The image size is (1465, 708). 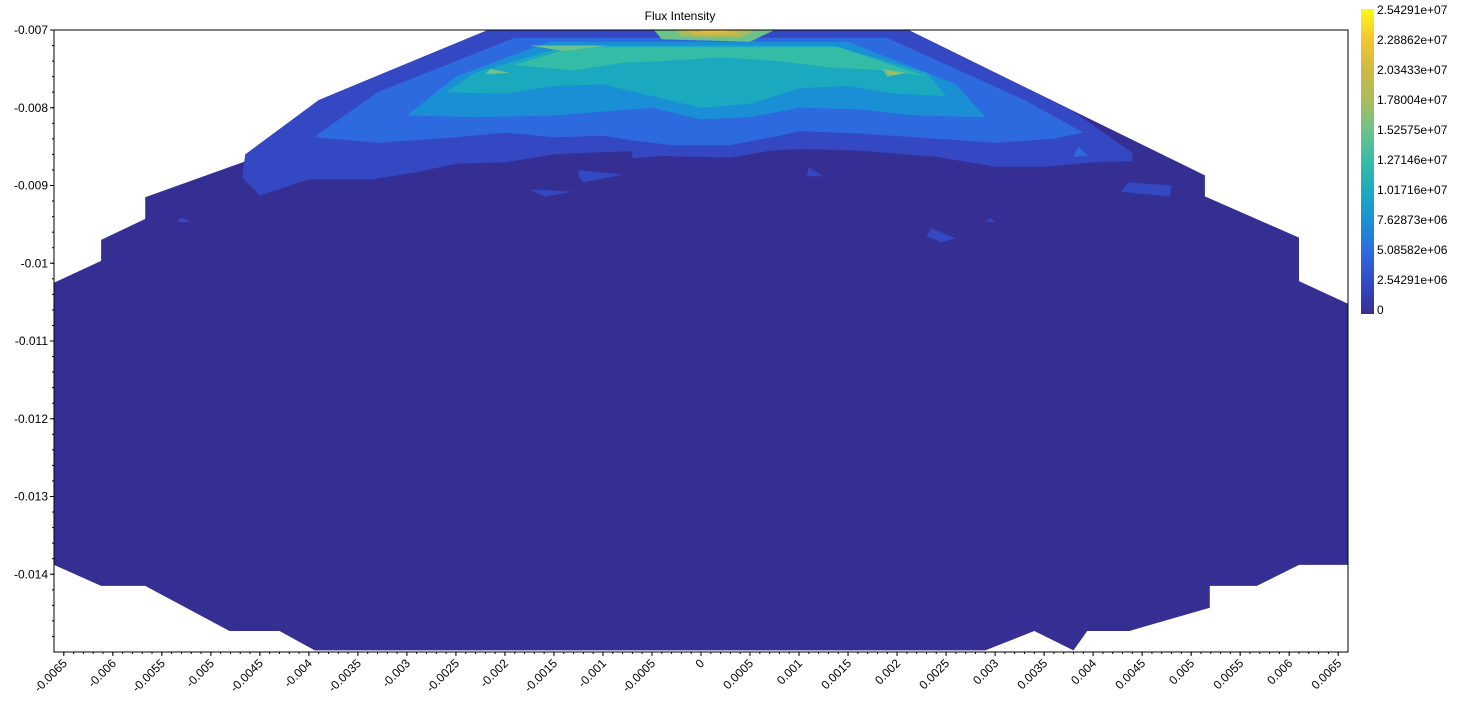 What do you see at coordinates (1130, 674) in the screenshot?
I see `x-tick-label: 0.0045` at bounding box center [1130, 674].